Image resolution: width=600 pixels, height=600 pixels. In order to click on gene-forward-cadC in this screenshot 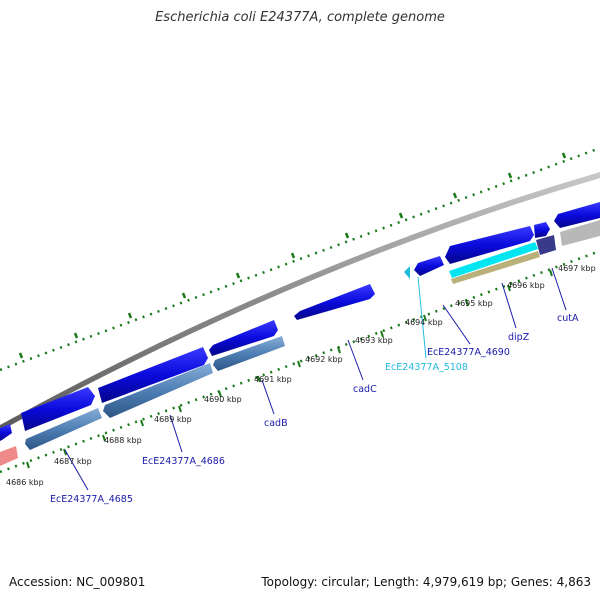, I will do `click(334, 302)`.